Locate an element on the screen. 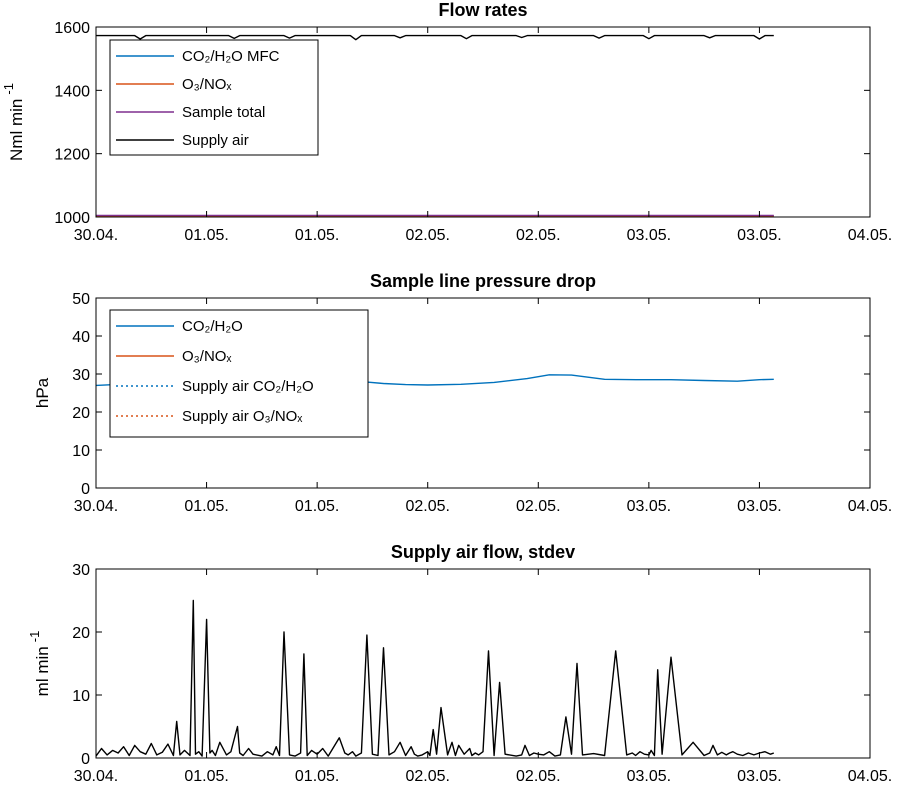 This screenshot has width=900, height=788. chart-title: Sample line pressure drop is located at coordinates (483, 281).